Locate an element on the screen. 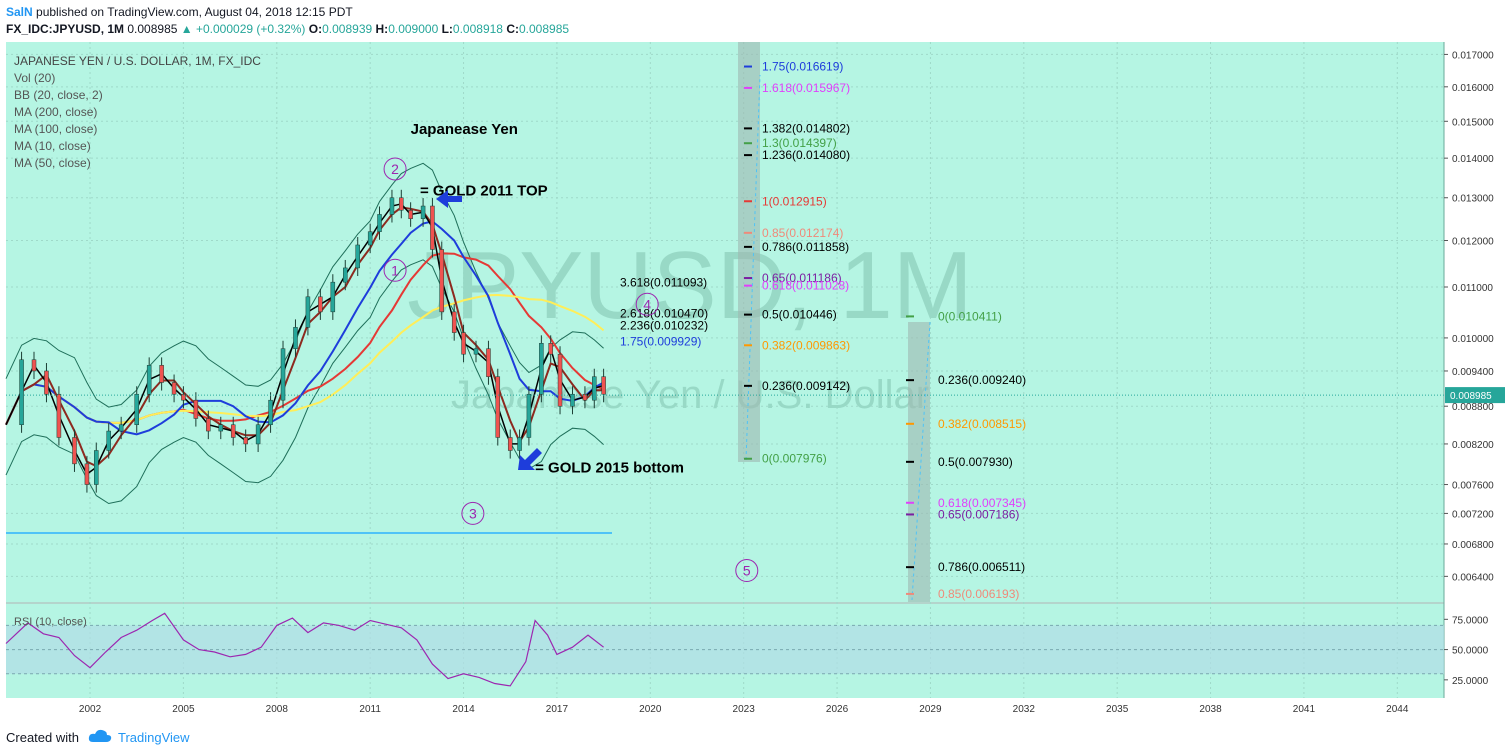 The width and height of the screenshot is (1508, 755). fib-level-label: 0.382(0.009863) is located at coordinates (806, 345).